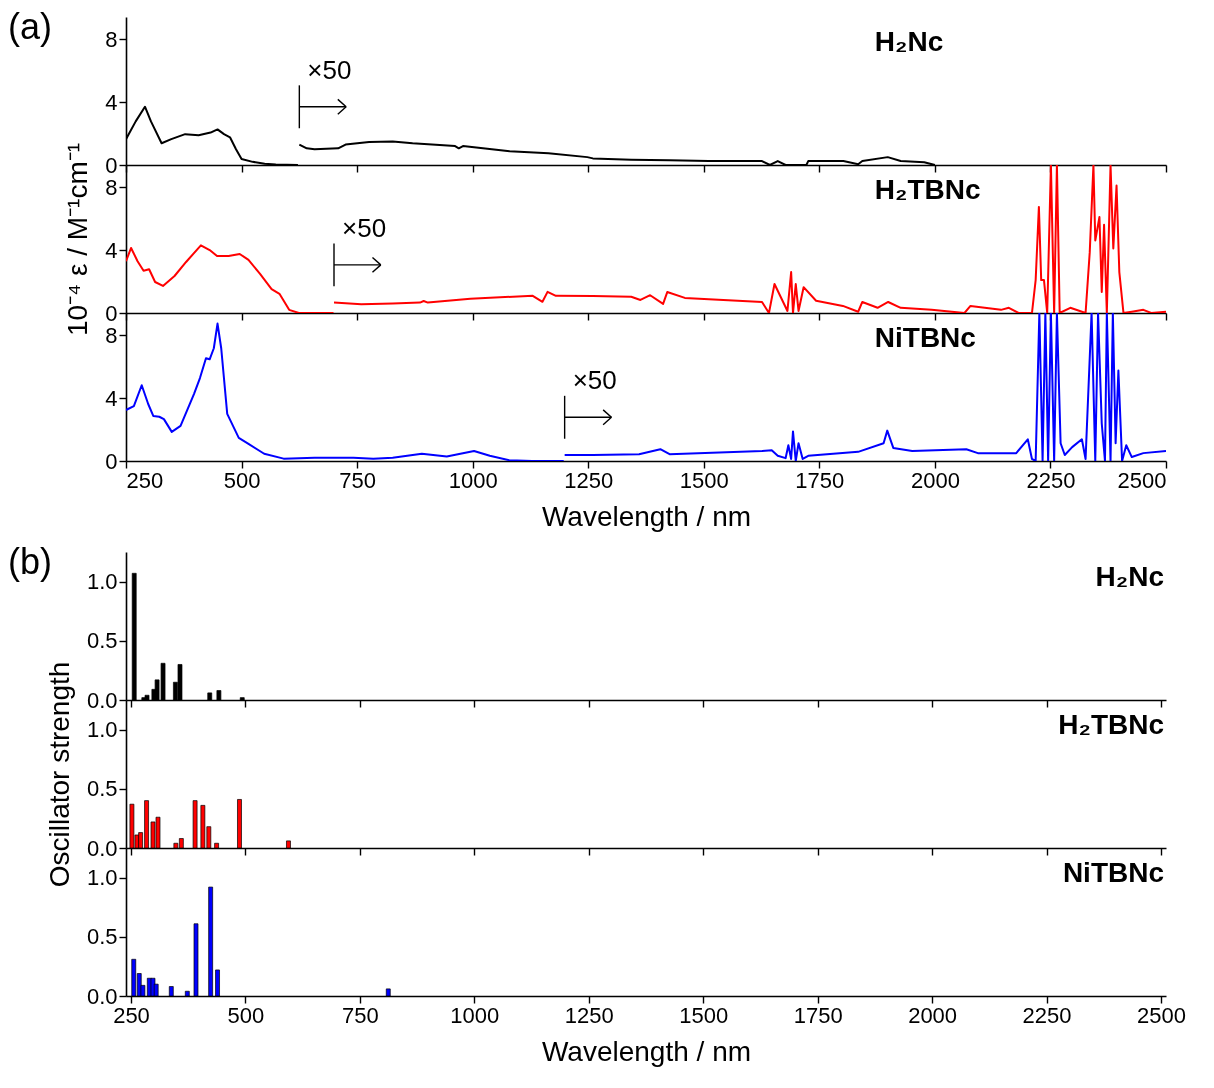 Image resolution: width=1214 pixels, height=1088 pixels. What do you see at coordinates (111, 461) in the screenshot?
I see `y-tick-label: 0` at bounding box center [111, 461].